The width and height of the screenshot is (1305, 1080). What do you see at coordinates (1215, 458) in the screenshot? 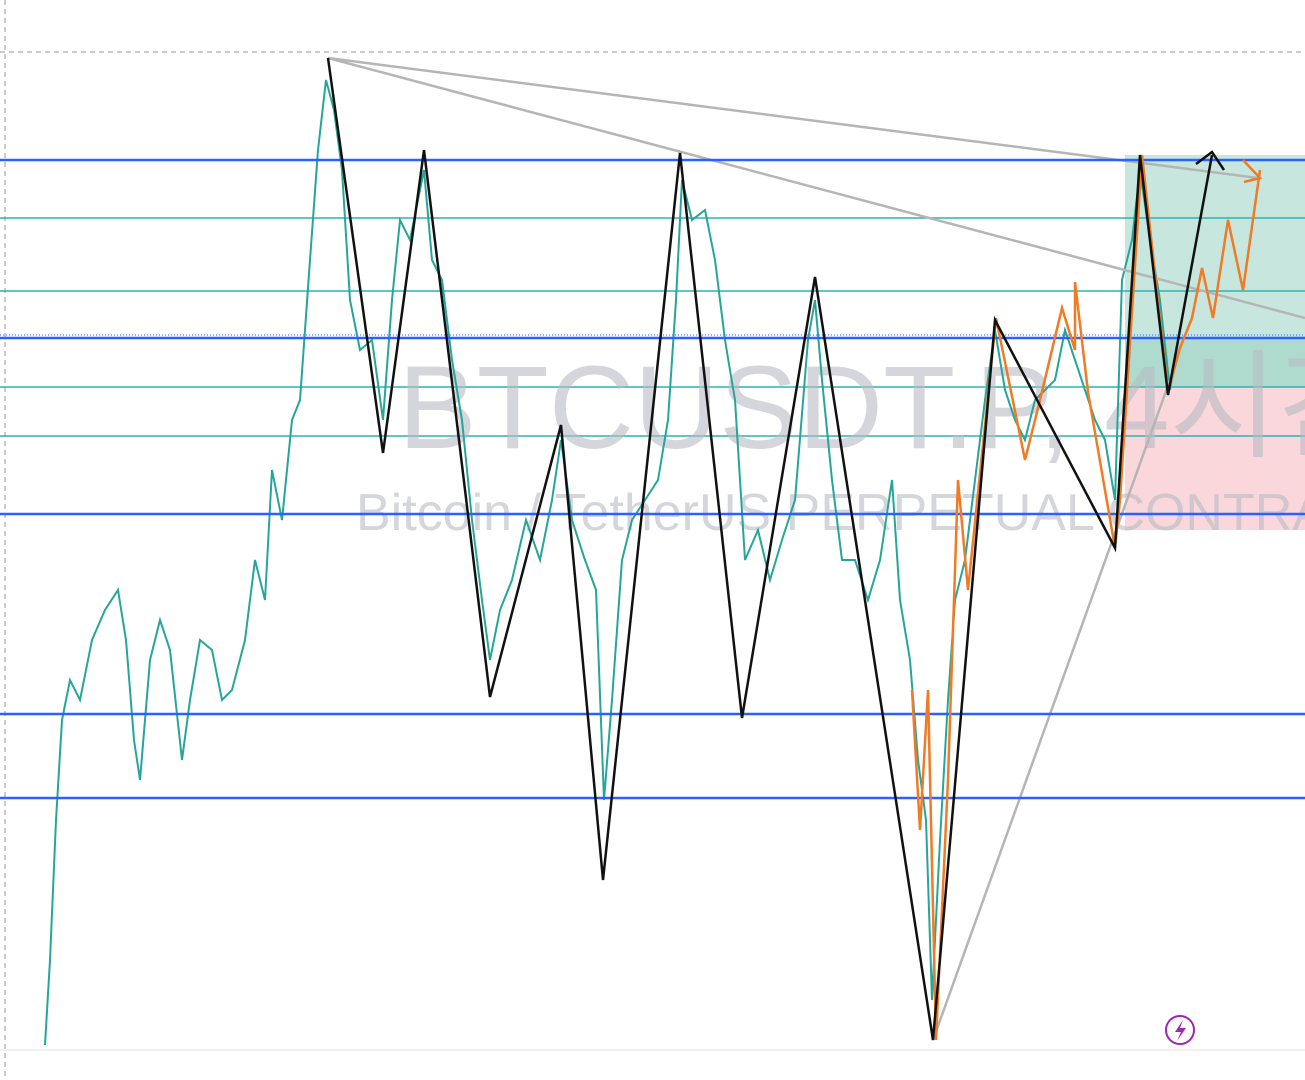
I see `loss-zone` at bounding box center [1215, 458].